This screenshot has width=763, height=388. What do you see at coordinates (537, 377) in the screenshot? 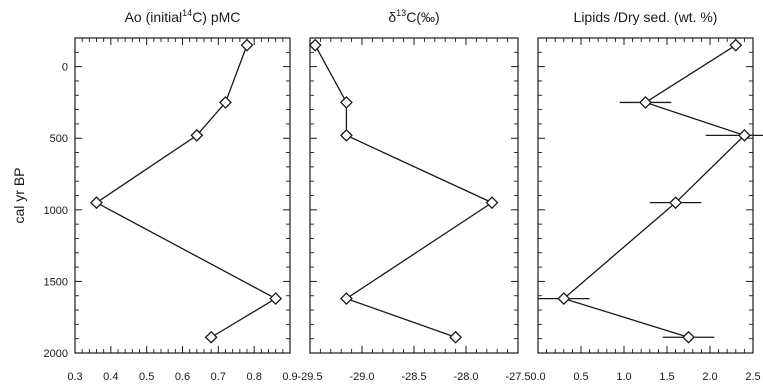
I see `x-tick-label: 0.0` at bounding box center [537, 377].